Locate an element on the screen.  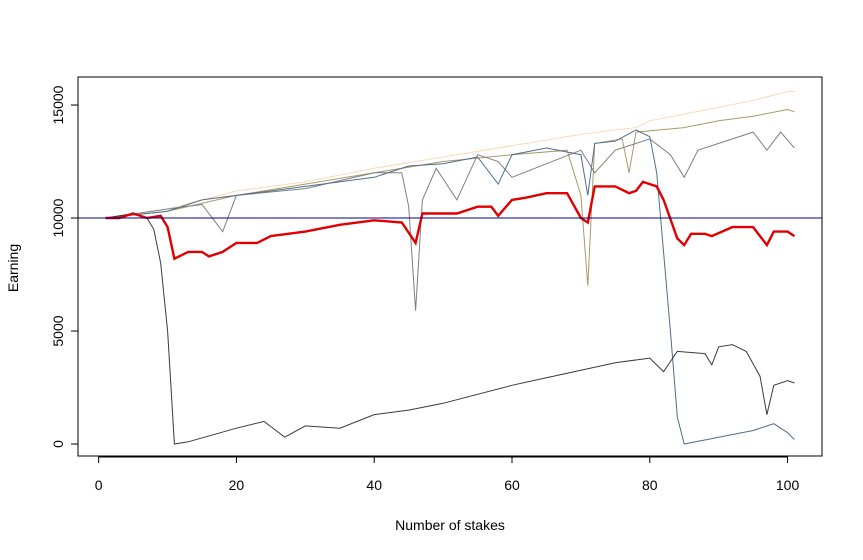
x-axis-label: Number of stakes is located at coordinates (450, 525).